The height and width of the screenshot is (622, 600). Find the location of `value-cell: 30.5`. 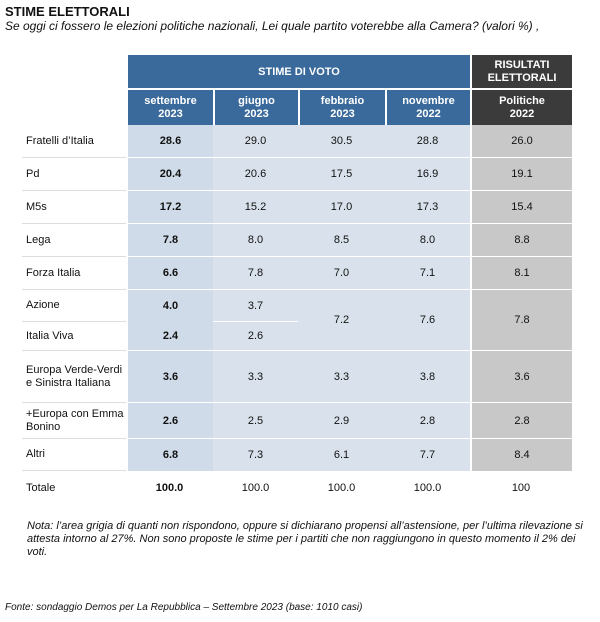

value-cell: 30.5 is located at coordinates (341, 141).